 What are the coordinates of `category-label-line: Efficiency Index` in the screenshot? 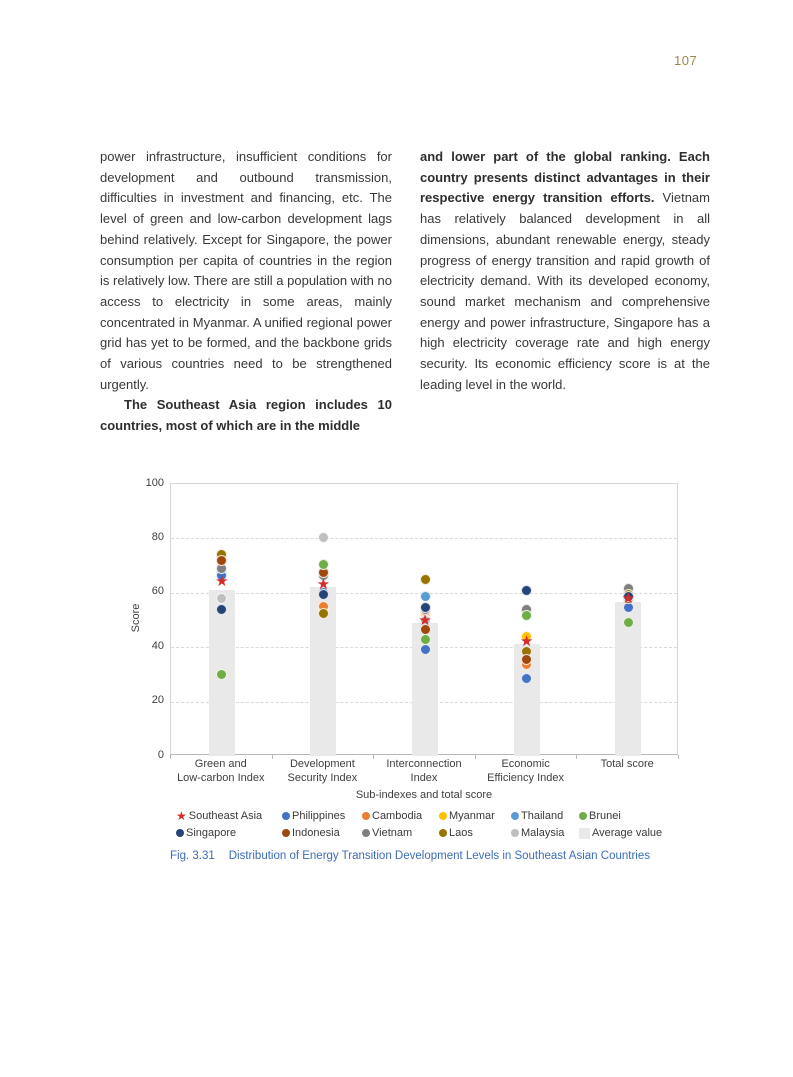 It's located at (526, 777).